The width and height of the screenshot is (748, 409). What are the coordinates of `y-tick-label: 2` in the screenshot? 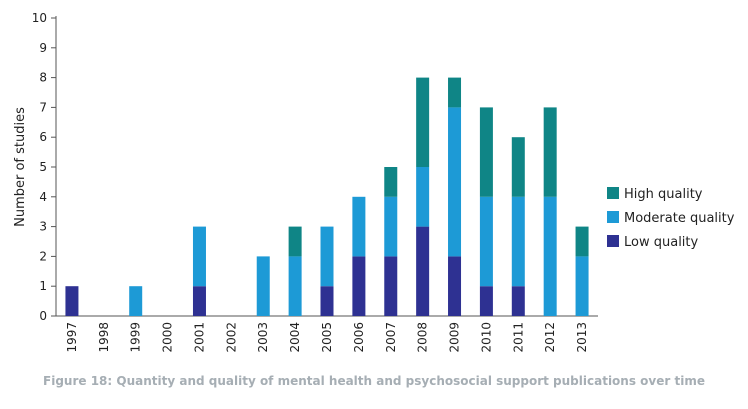 It's located at (43, 256).